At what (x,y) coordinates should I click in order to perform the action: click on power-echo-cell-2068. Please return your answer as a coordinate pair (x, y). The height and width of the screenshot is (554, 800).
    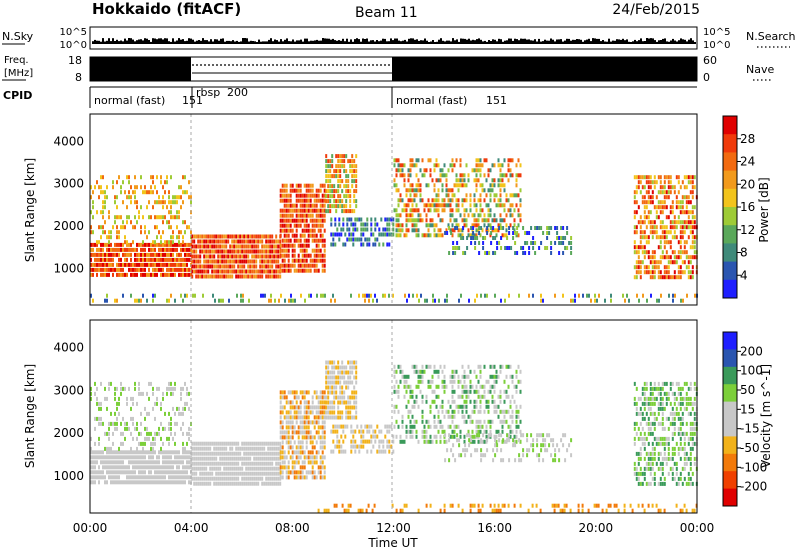
    Looking at the image, I should click on (475, 243).